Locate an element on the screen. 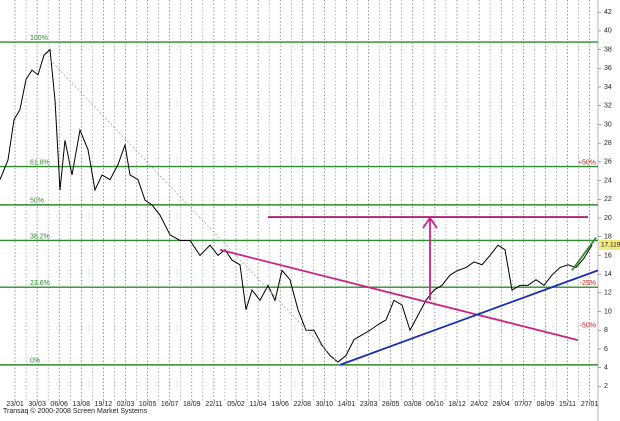 Image resolution: width=620 pixels, height=421 pixels. y-tick-label: 34 is located at coordinates (608, 87).